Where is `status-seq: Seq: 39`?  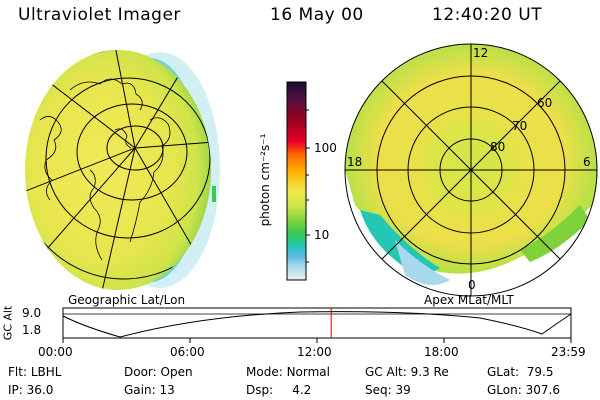 status-seq: Seq: 39 is located at coordinates (388, 390).